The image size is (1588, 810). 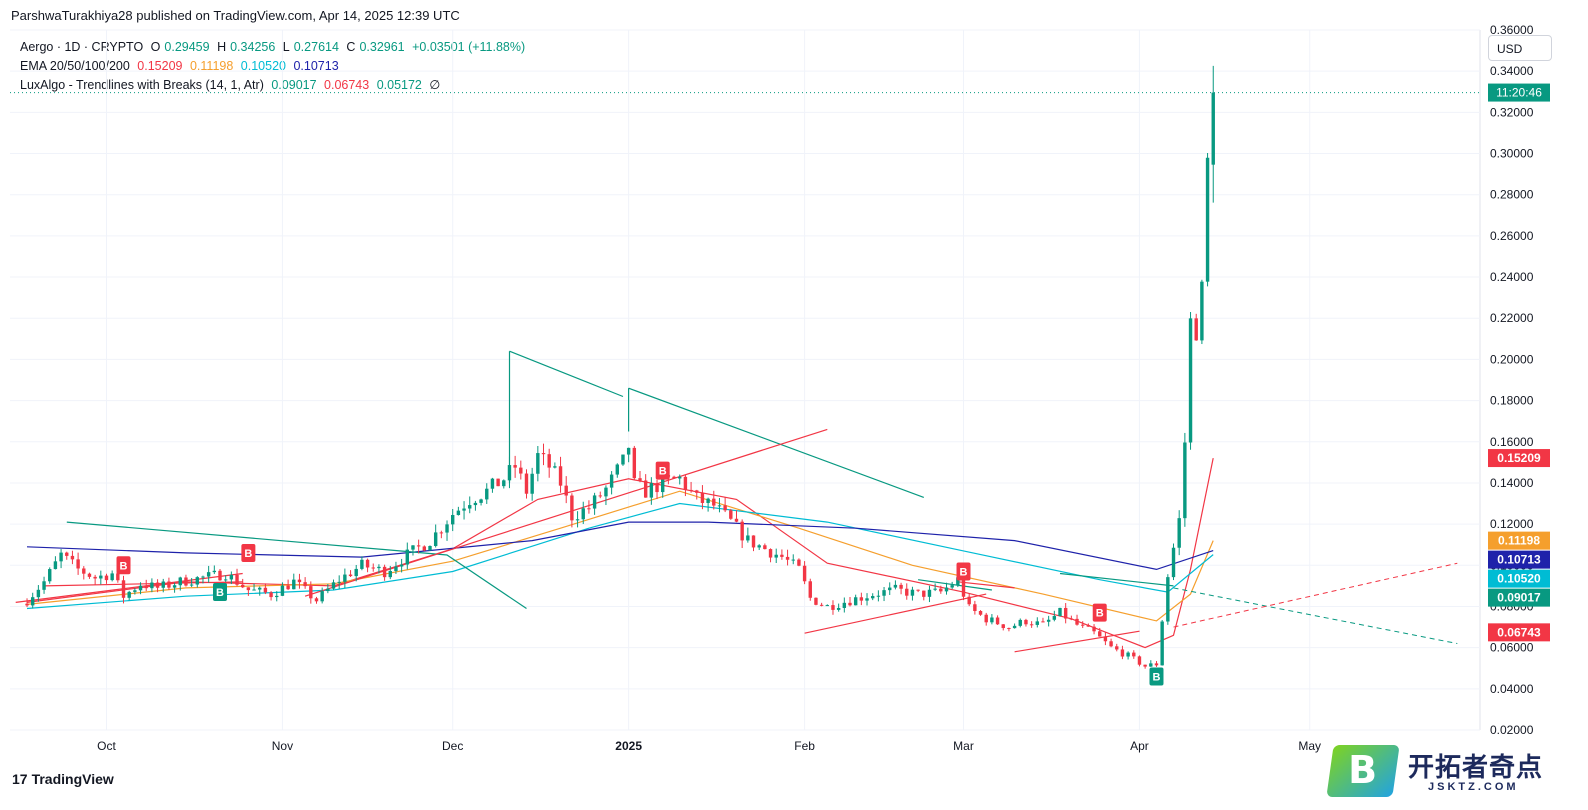 What do you see at coordinates (1519, 632) in the screenshot?
I see `price-label-text: 0.06743` at bounding box center [1519, 632].